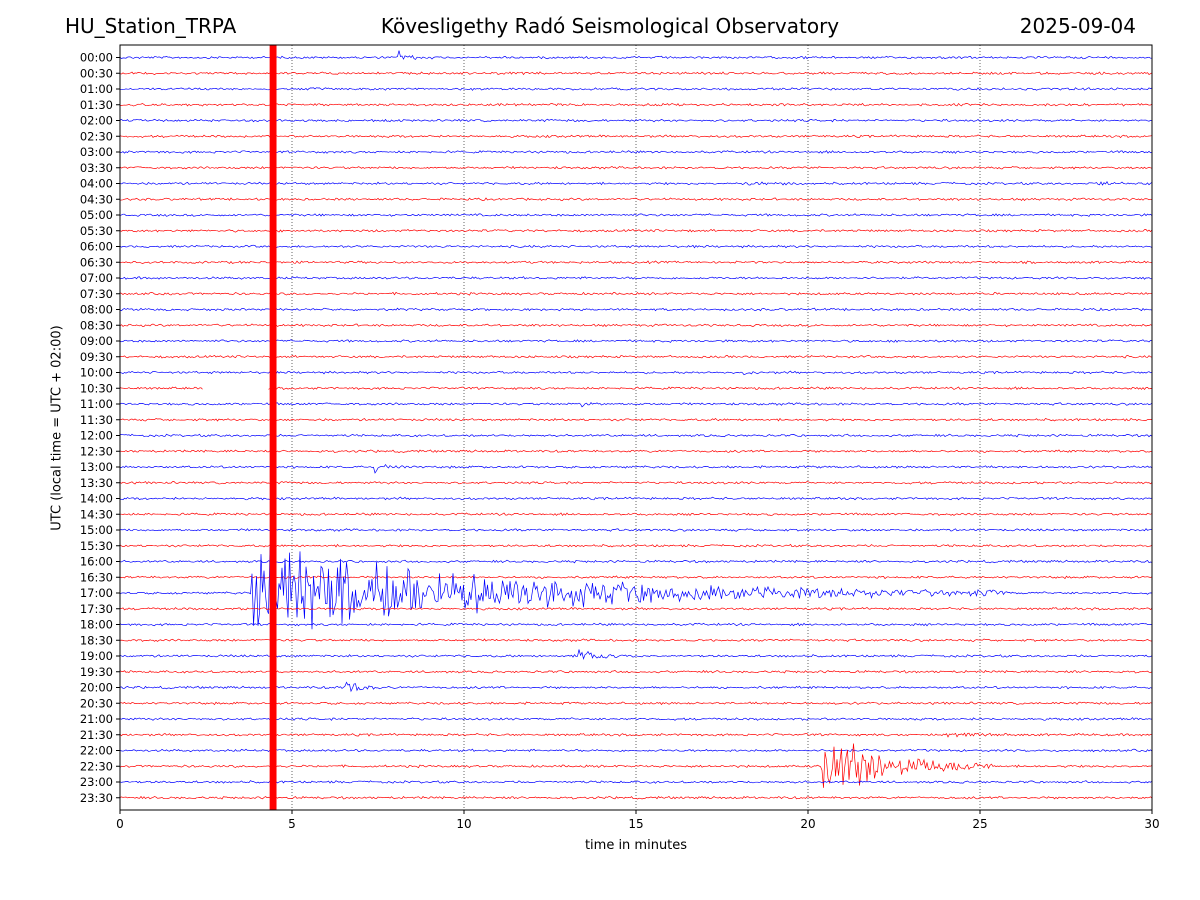 This screenshot has width=1200, height=900. I want to click on y-tick-label: 11:30, so click(96, 420).